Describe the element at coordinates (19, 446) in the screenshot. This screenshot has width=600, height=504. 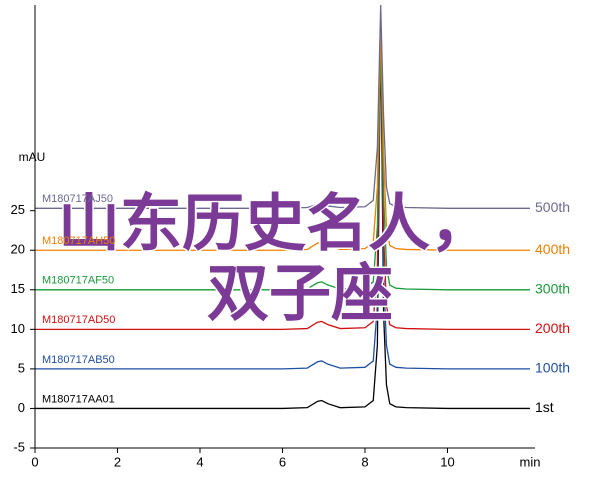
I see `y-tick-label: -5` at that location.